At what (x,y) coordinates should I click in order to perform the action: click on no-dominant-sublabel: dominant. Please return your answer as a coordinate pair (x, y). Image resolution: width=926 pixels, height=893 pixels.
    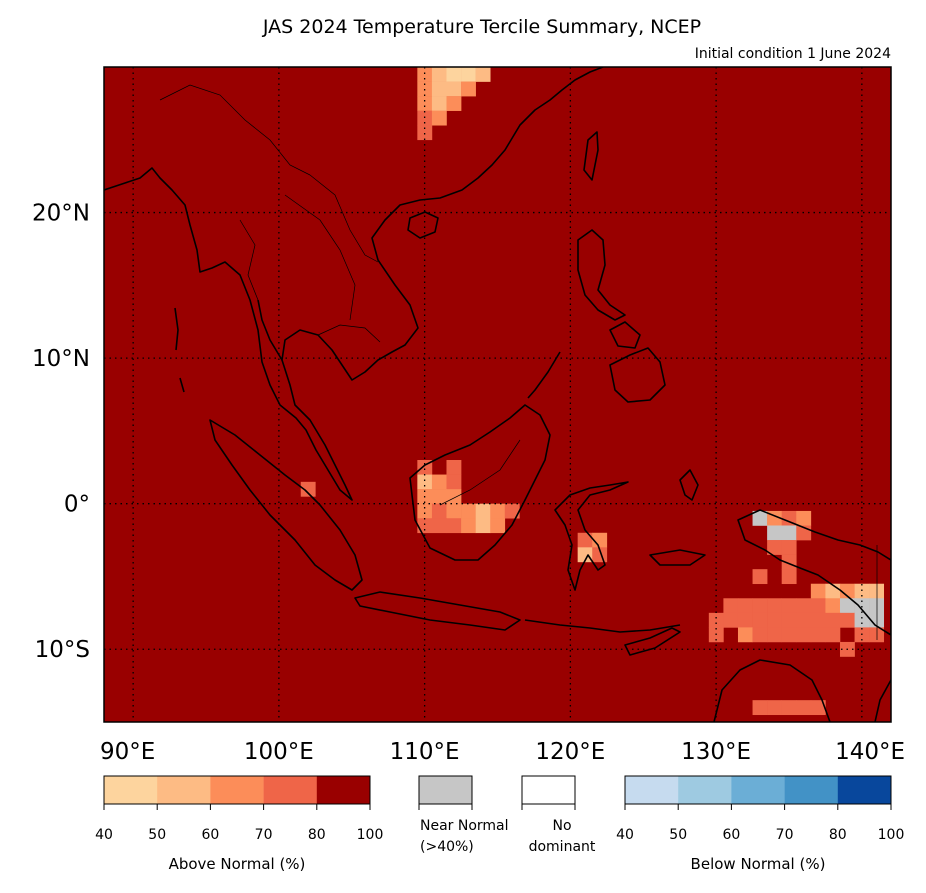
    Looking at the image, I should click on (562, 847).